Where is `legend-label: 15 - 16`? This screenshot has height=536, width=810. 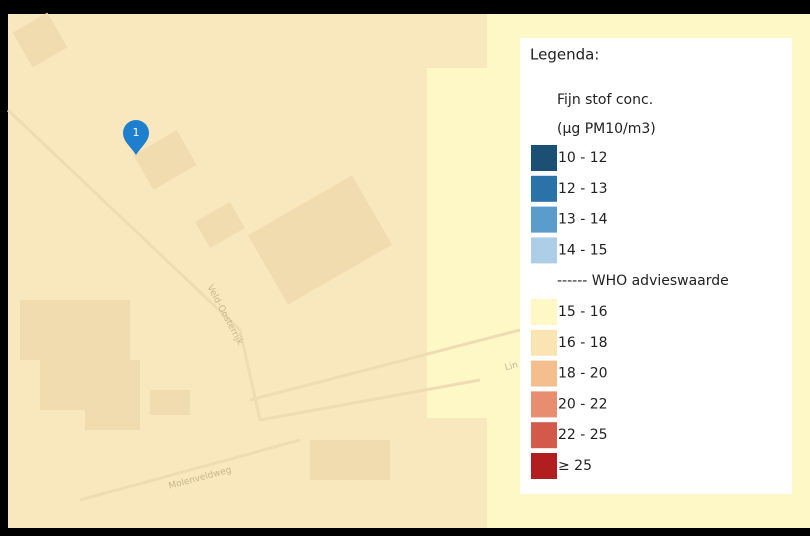 legend-label: 15 - 16 is located at coordinates (583, 312).